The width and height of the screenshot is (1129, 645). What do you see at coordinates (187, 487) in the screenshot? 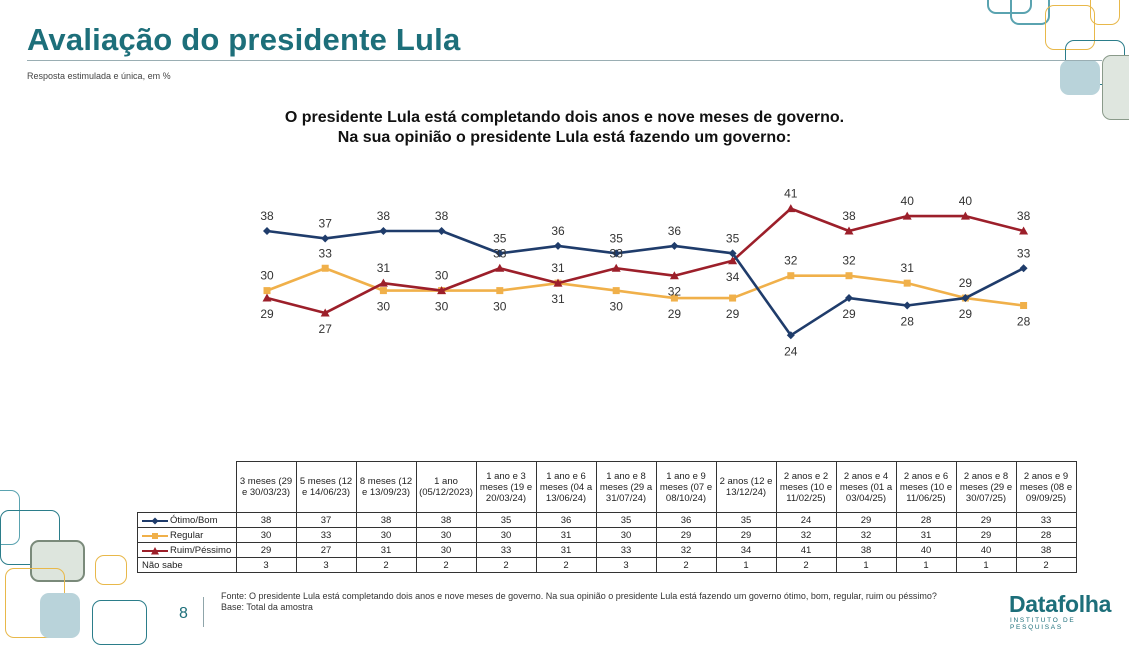
I see `table-corner` at bounding box center [187, 487].